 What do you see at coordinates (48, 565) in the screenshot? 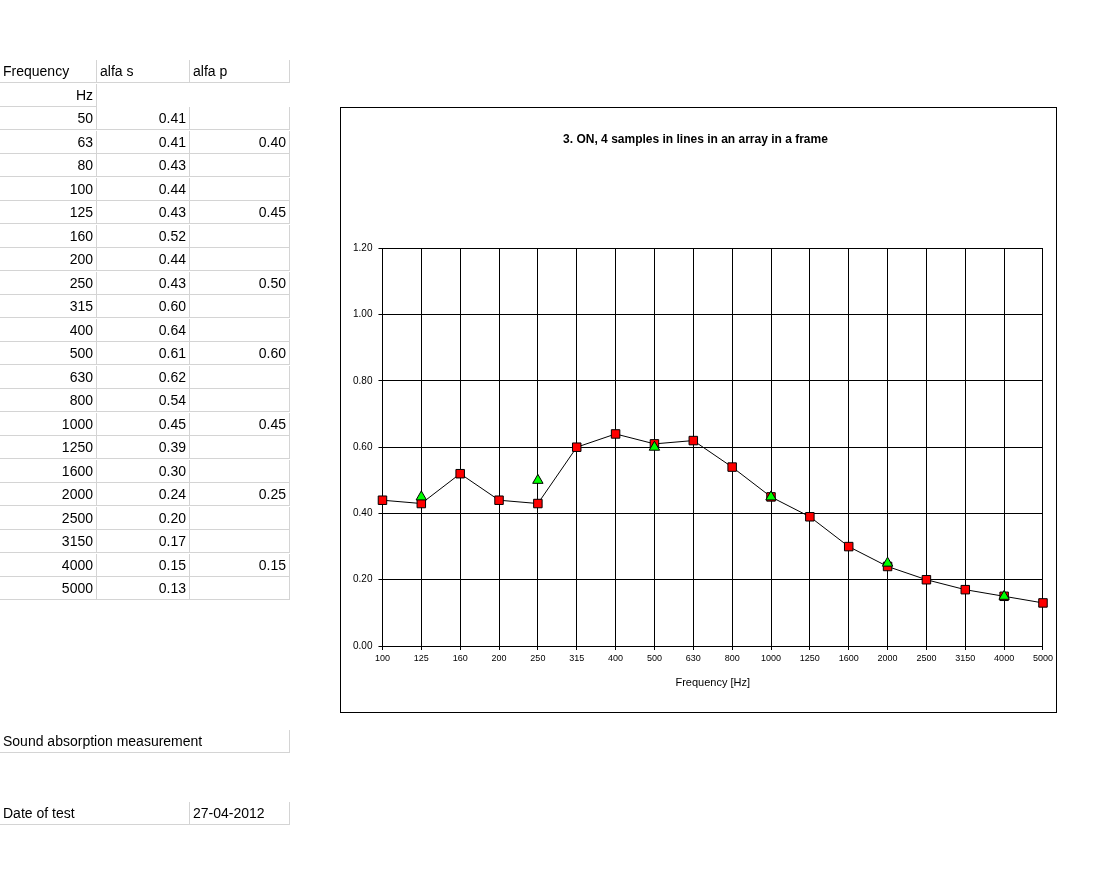
I see `category-label: 4000` at bounding box center [48, 565].